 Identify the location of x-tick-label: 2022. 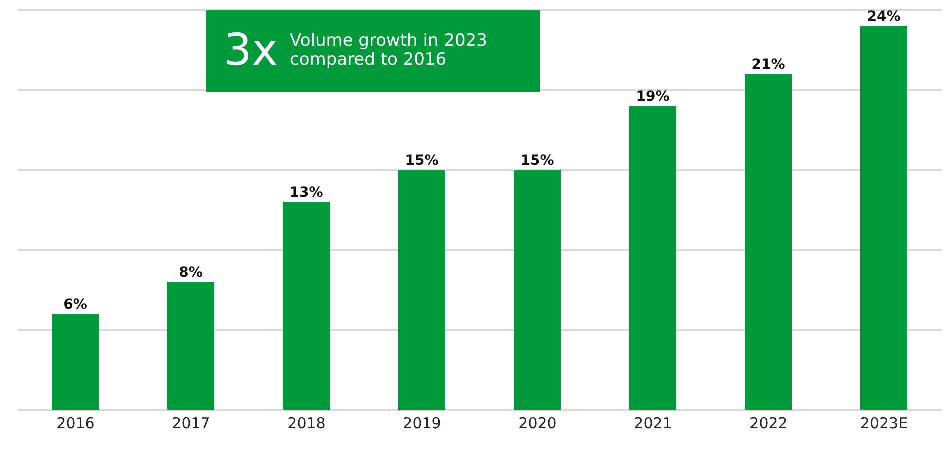
(769, 423).